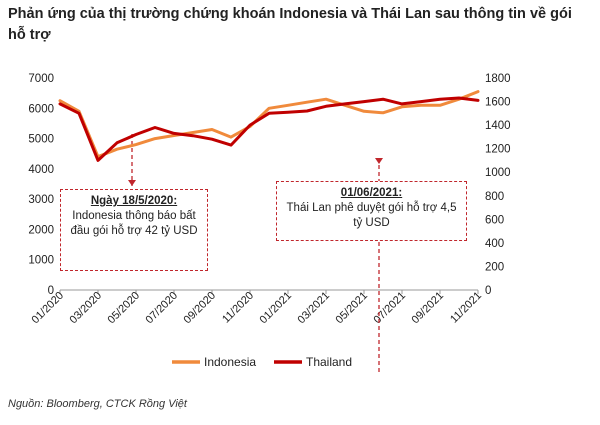 The image size is (600, 425). Describe the element at coordinates (314, 308) in the screenshot. I see `x-tick-label: 03/2021` at that location.